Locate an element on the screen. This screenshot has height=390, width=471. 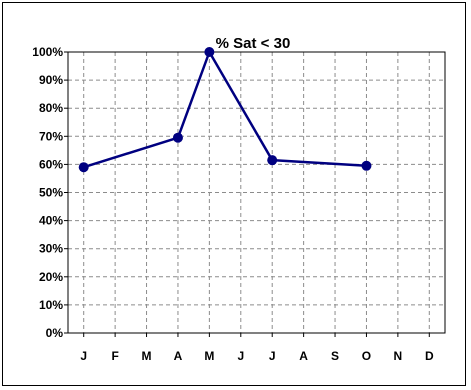
y-tick-label: 10% is located at coordinates (51, 305).